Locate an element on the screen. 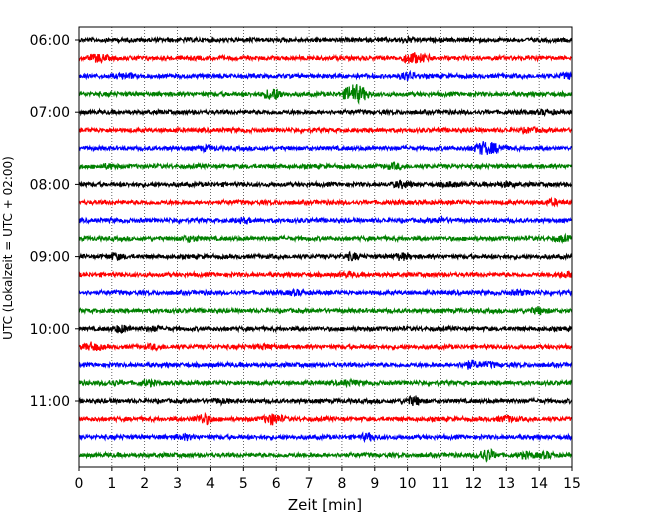 This screenshot has width=650, height=520. x-tick-label: 2 is located at coordinates (144, 484).